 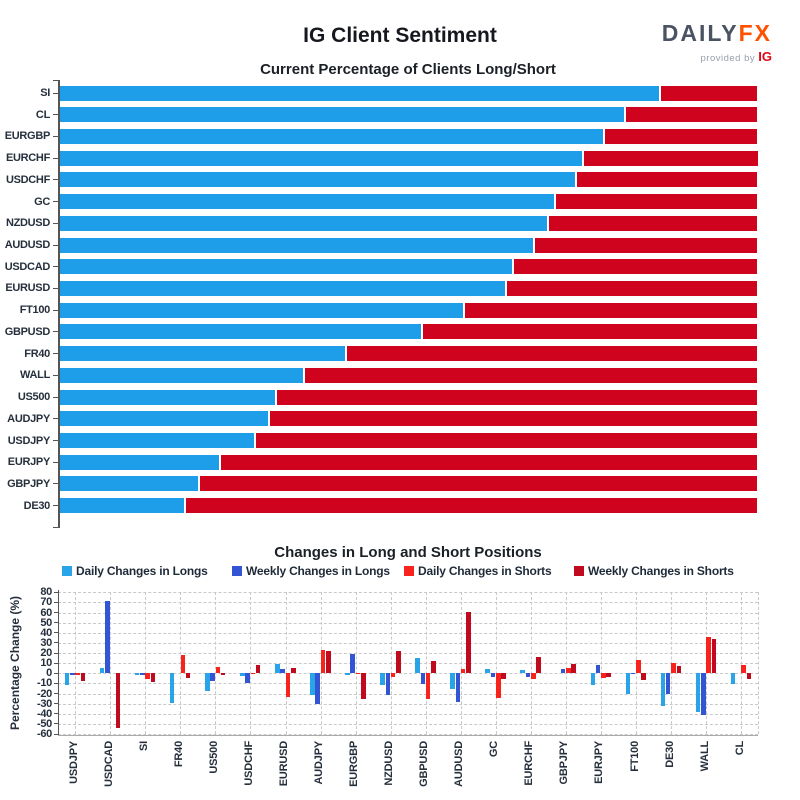 I want to click on row-label: WALL, so click(x=35, y=375).